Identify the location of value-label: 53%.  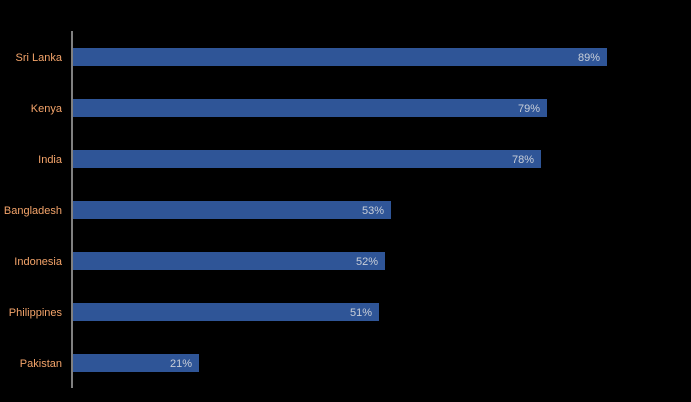
(373, 211).